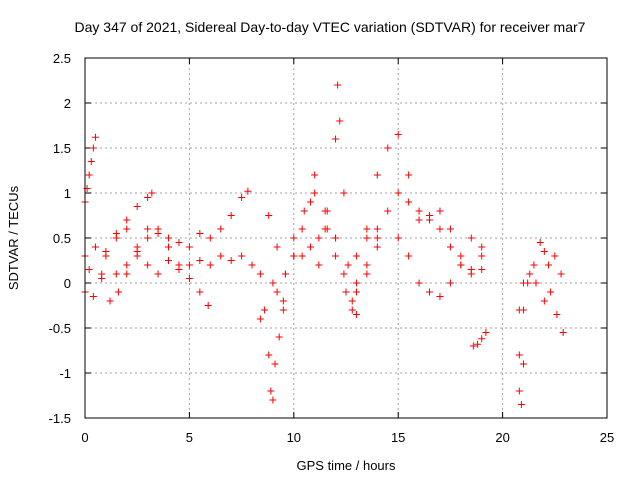  I want to click on y-tick-label: -1.5, so click(60, 418).